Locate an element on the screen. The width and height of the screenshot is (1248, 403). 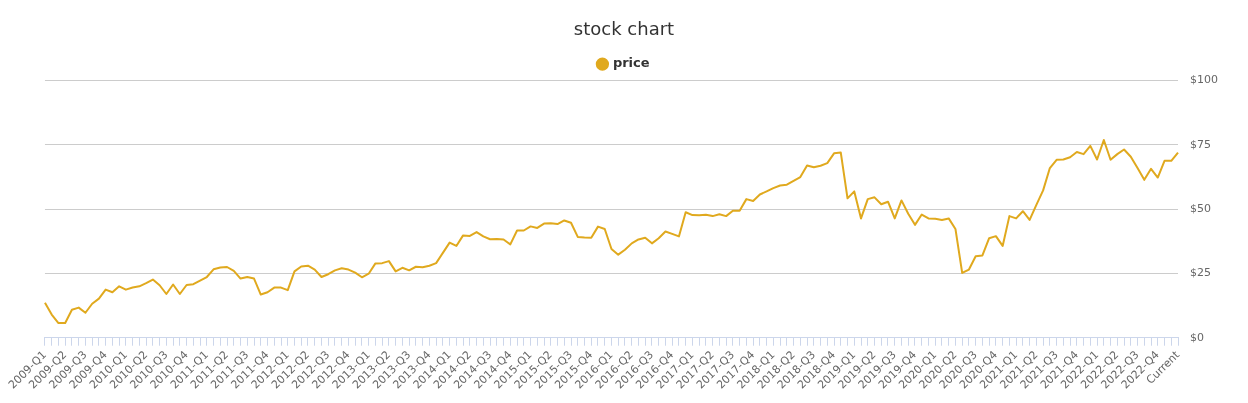
chart-title: stock chart is located at coordinates (624, 29).